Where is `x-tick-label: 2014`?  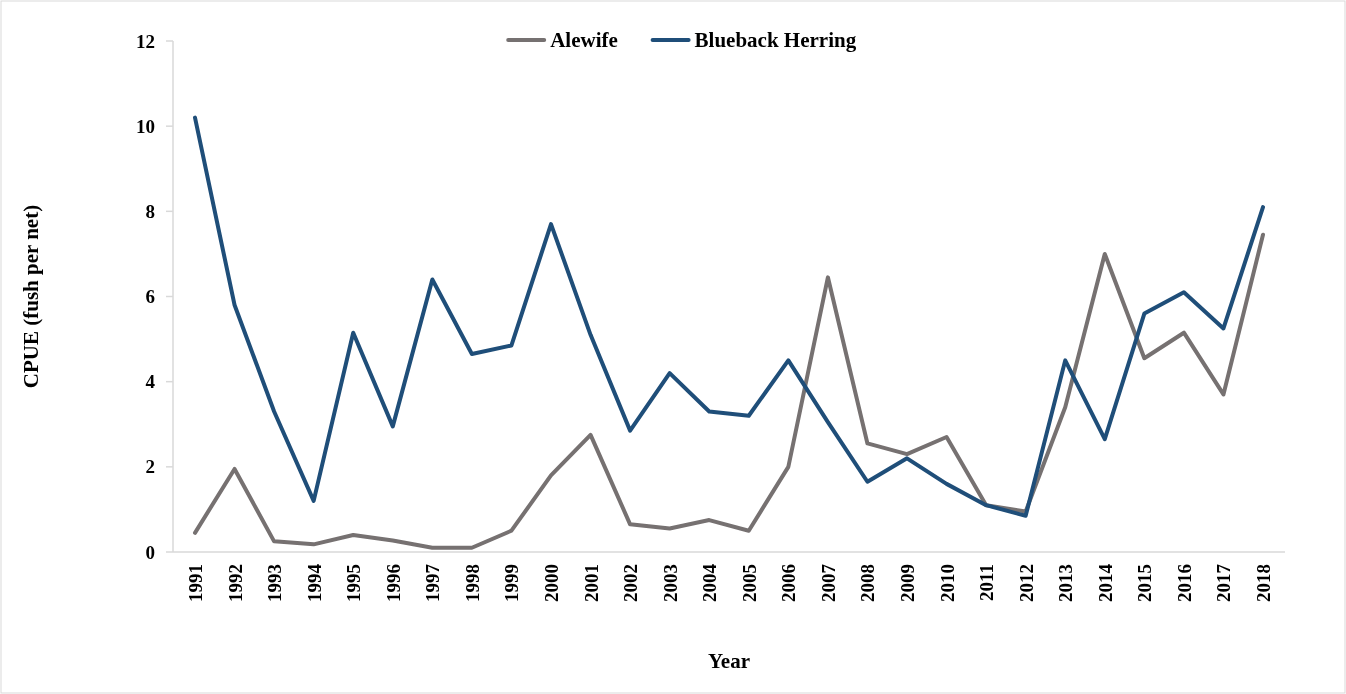 x-tick-label: 2014 is located at coordinates (1105, 582).